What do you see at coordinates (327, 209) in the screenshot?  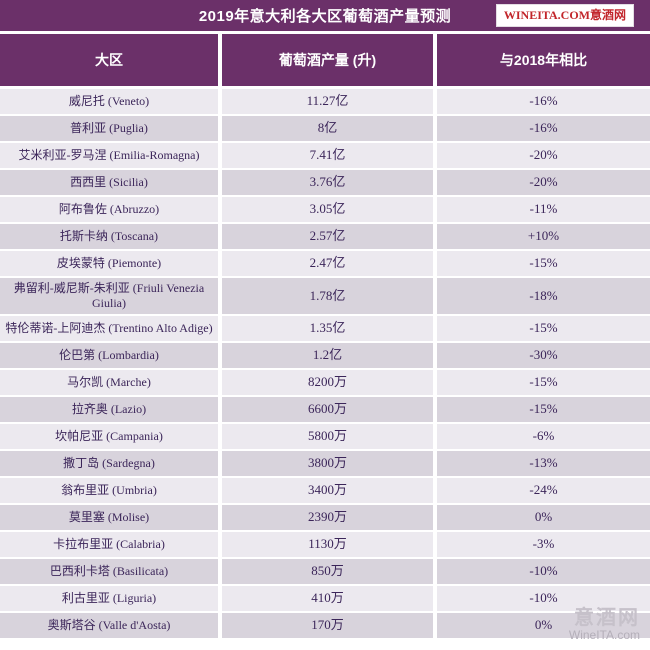 I see `production-cell: 3.05亿` at bounding box center [327, 209].